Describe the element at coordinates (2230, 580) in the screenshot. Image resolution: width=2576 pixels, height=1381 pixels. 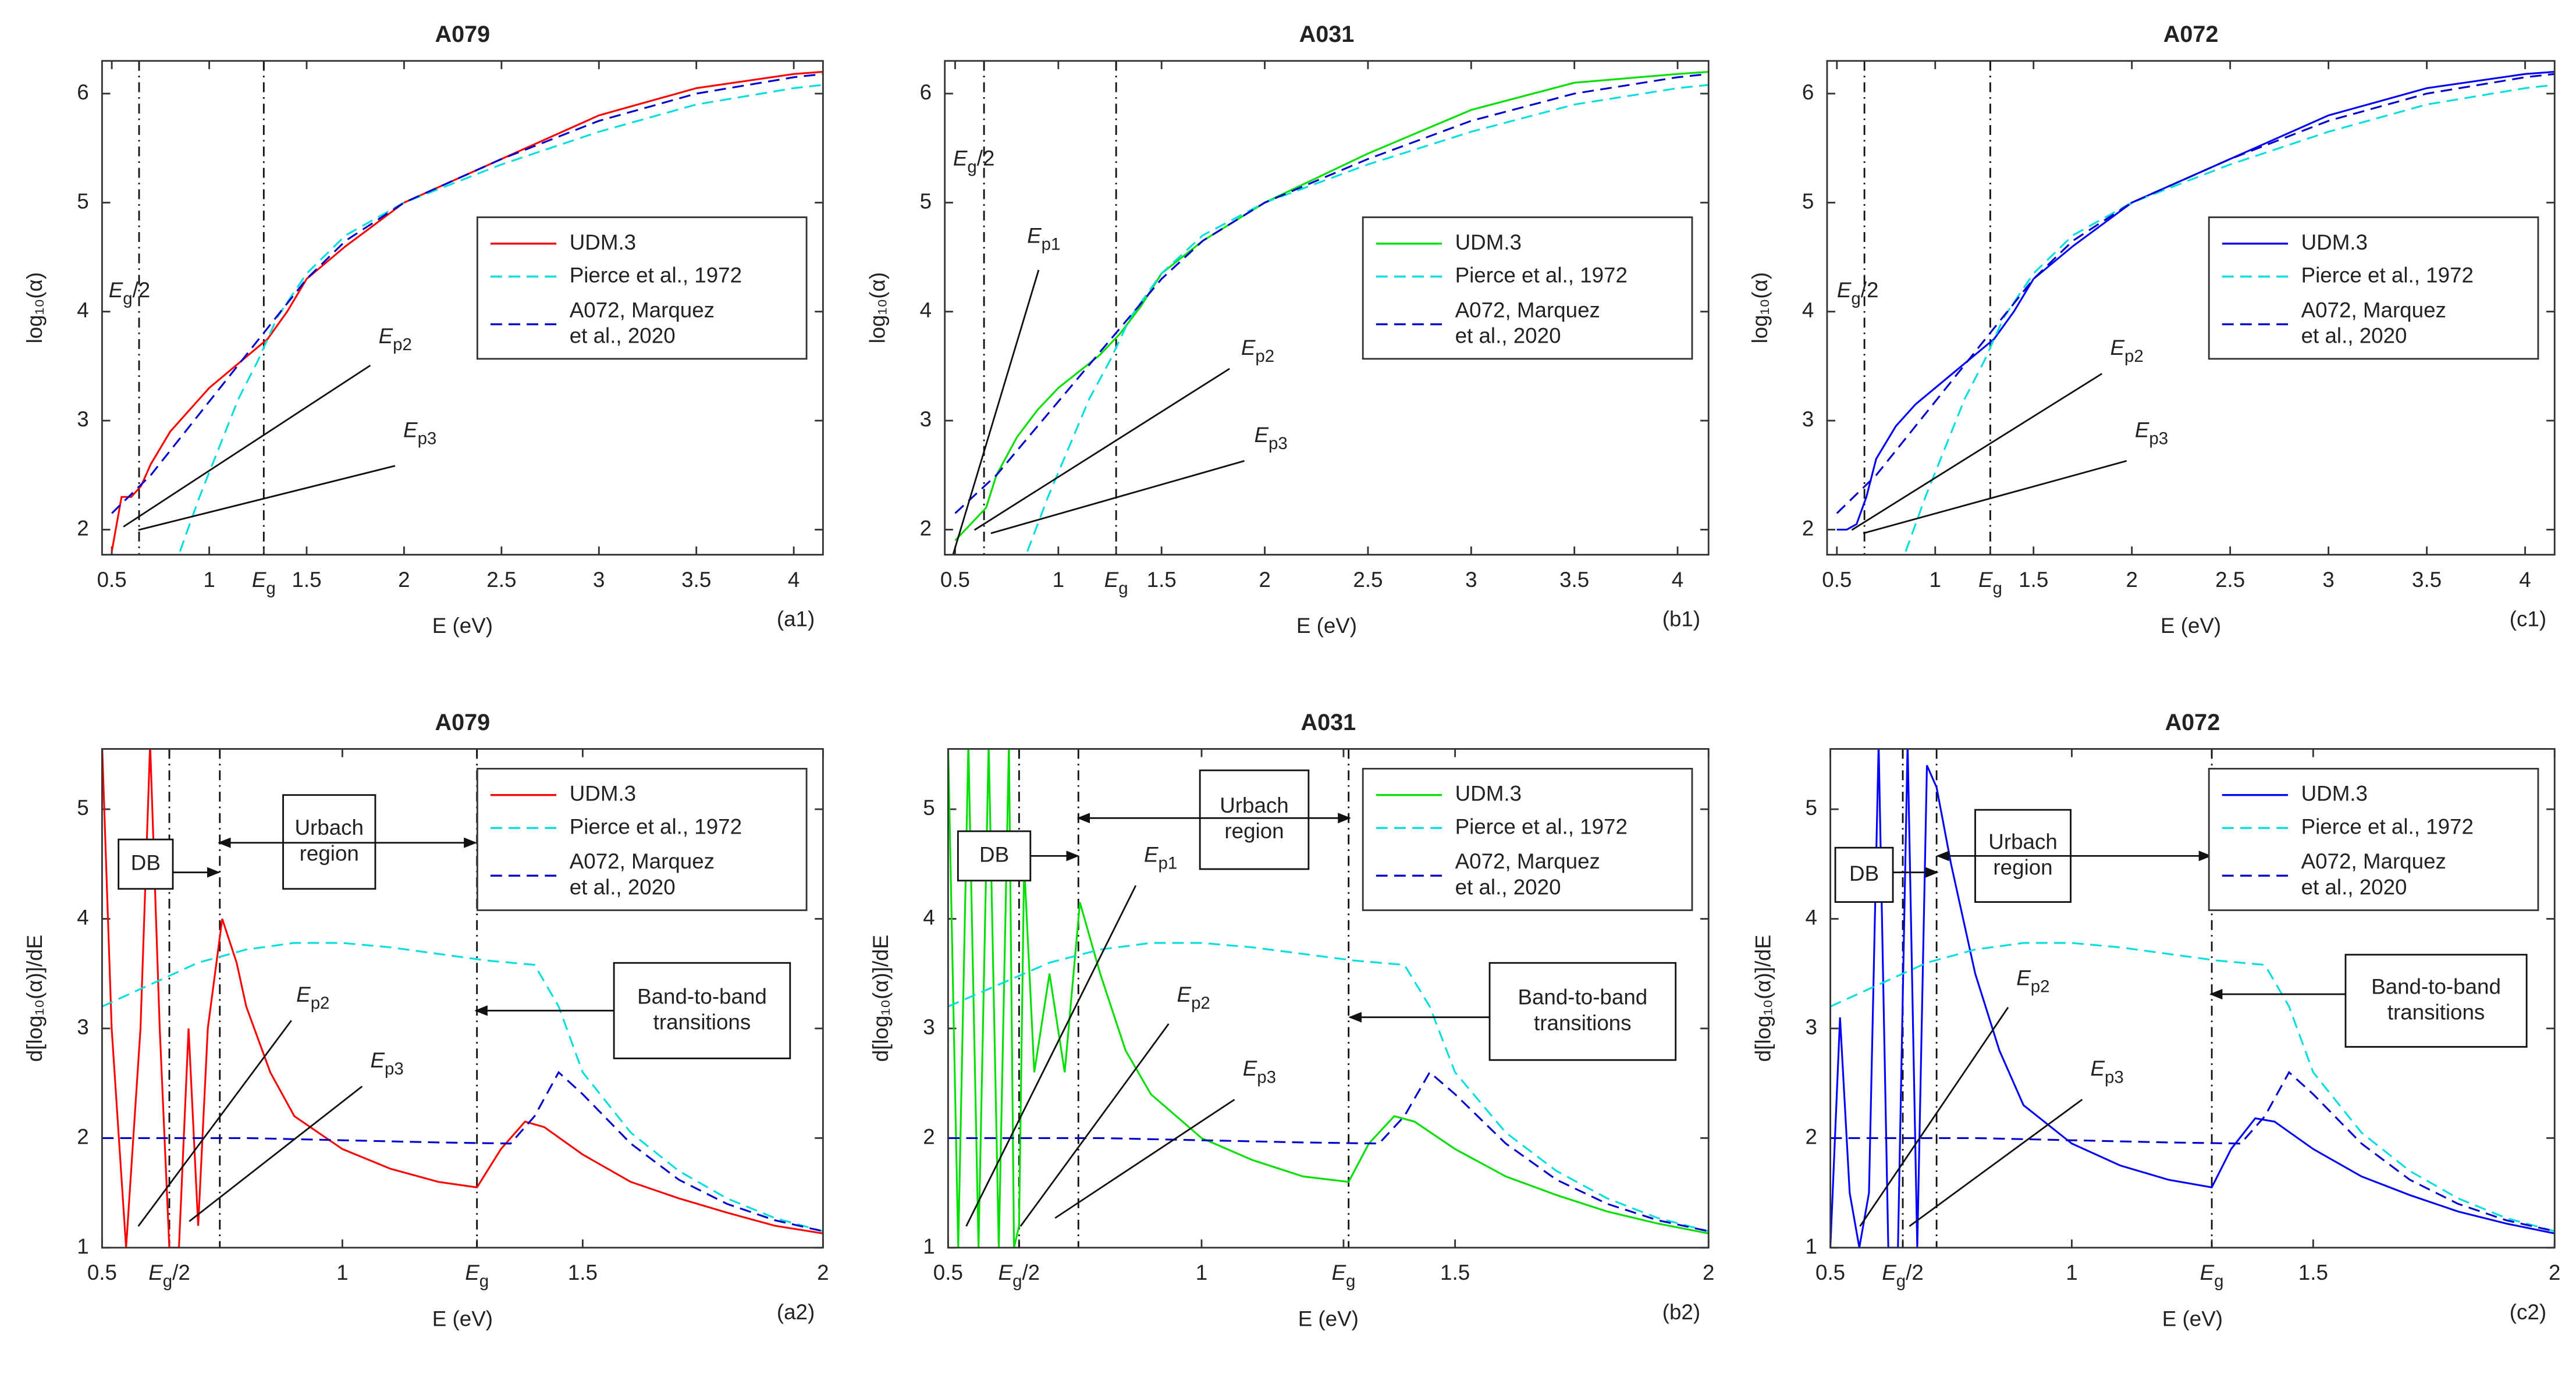
I see `x-tick-label: 2.5` at that location.